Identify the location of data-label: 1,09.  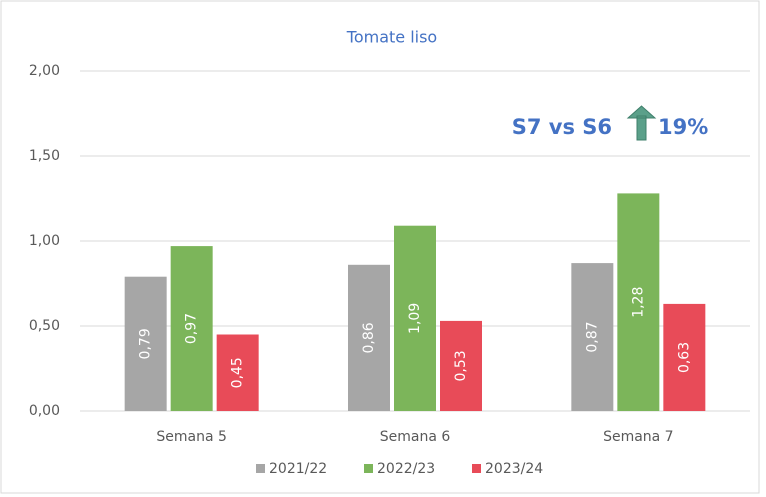
(415, 318).